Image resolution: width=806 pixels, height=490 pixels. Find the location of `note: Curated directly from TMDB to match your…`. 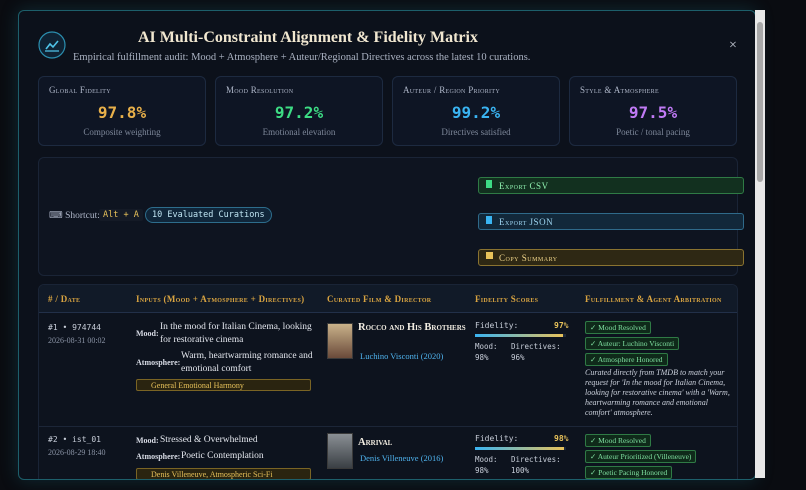

note: Curated directly from TMDB to match your… is located at coordinates (657, 392).